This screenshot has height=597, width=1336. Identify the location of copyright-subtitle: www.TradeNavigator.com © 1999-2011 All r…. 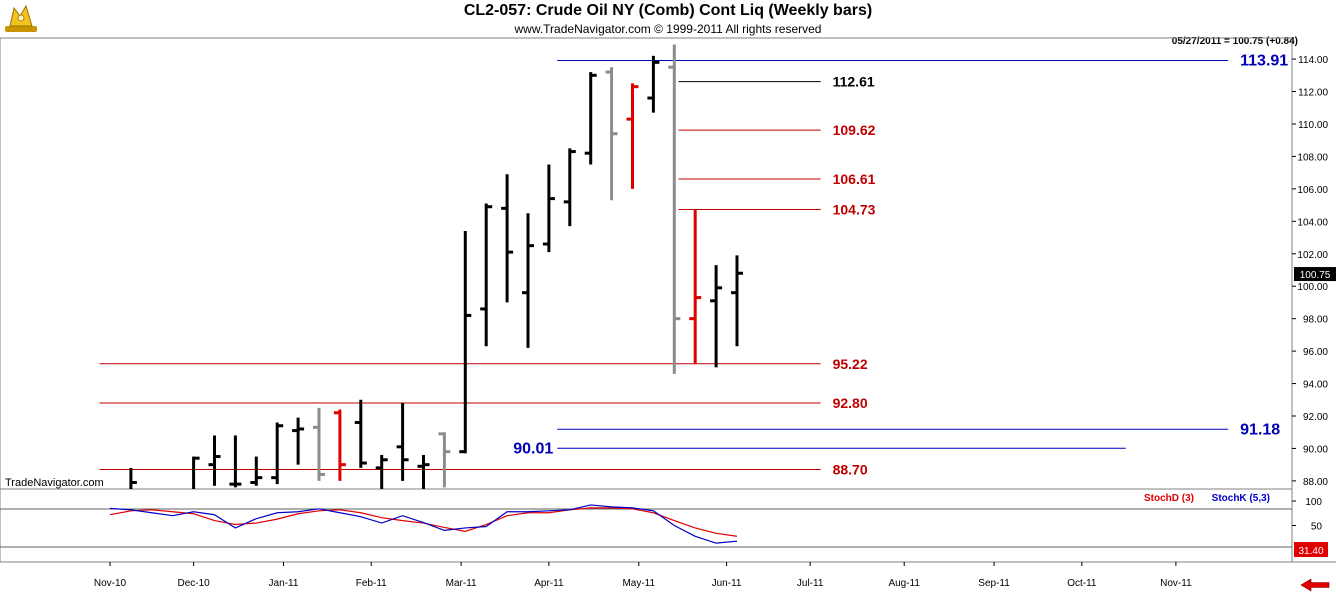
(668, 29).